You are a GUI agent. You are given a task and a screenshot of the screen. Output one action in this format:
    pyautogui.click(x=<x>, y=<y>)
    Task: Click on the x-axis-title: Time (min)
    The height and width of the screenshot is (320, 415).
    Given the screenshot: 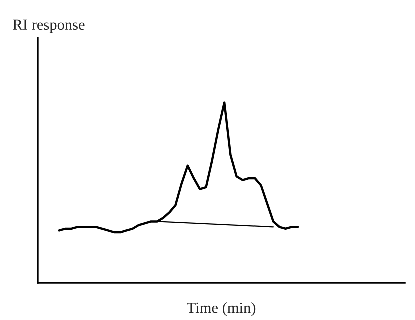 What is the action you would take?
    pyautogui.click(x=221, y=309)
    